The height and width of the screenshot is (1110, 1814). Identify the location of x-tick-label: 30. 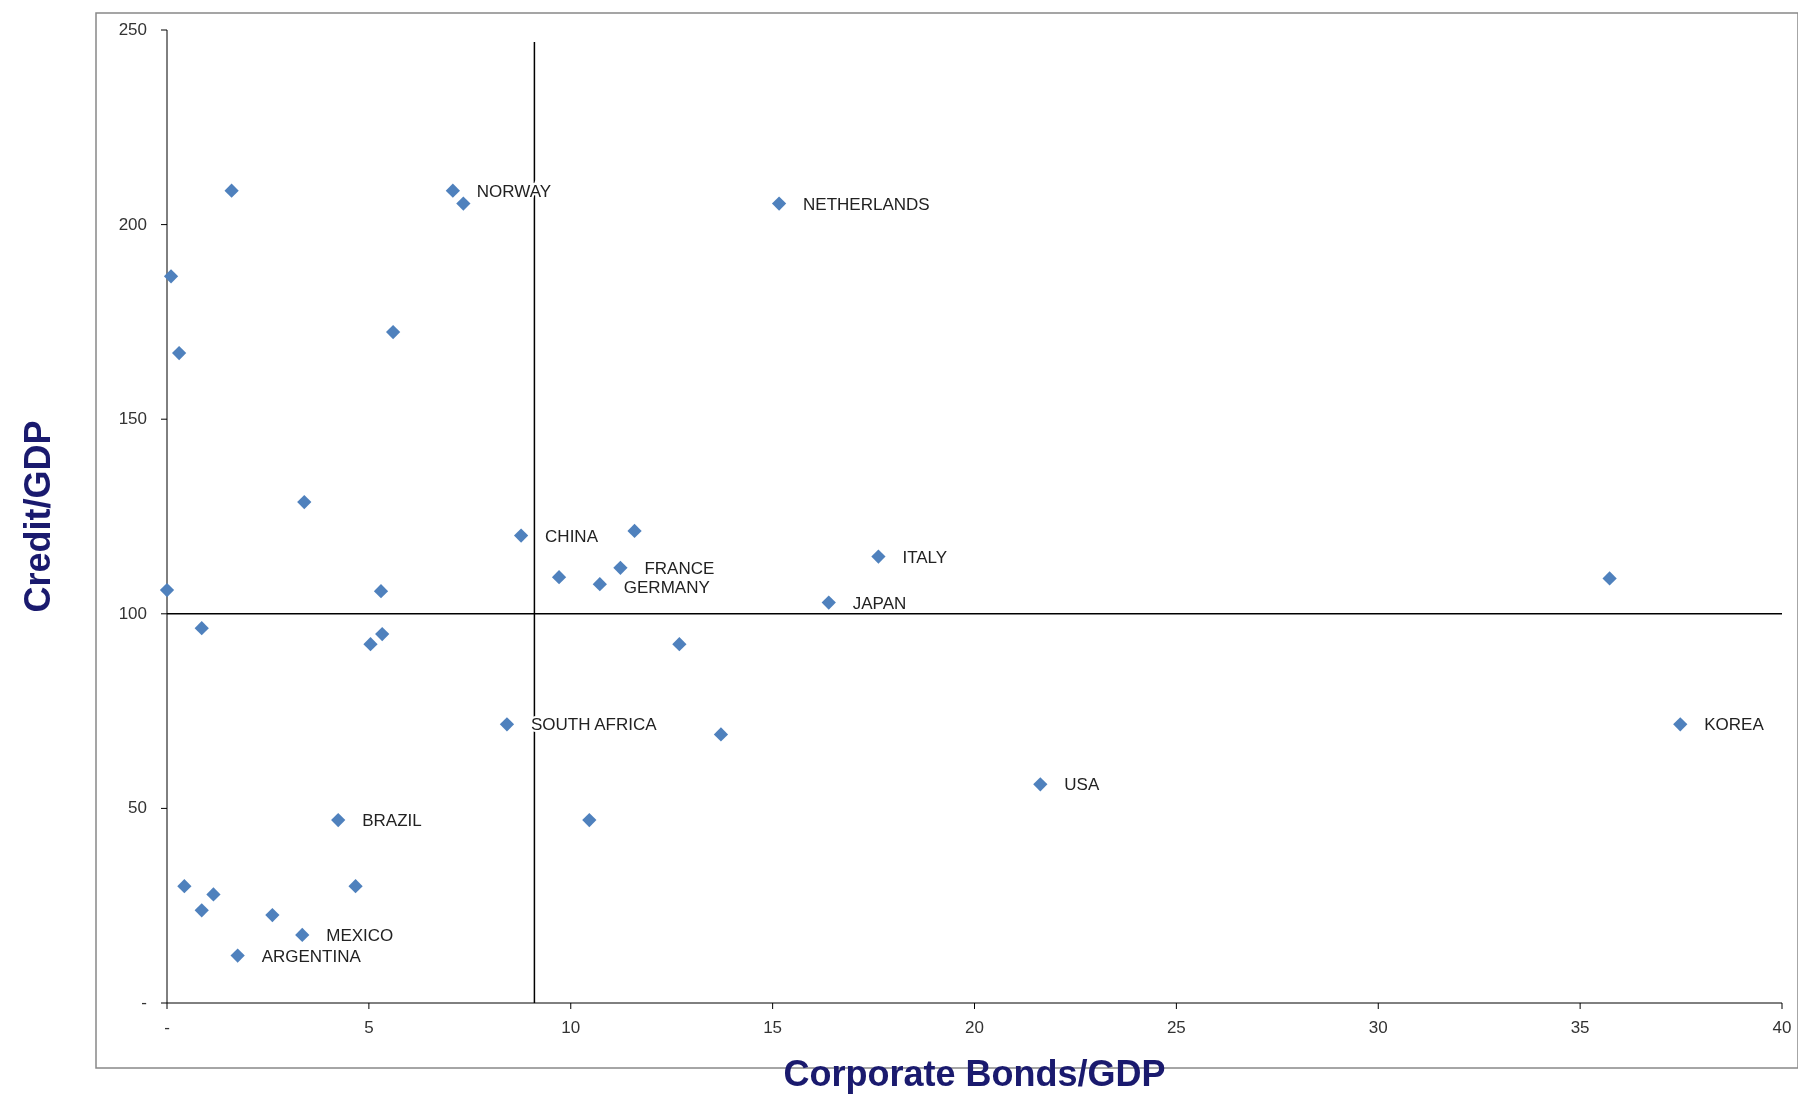
(1378, 1027).